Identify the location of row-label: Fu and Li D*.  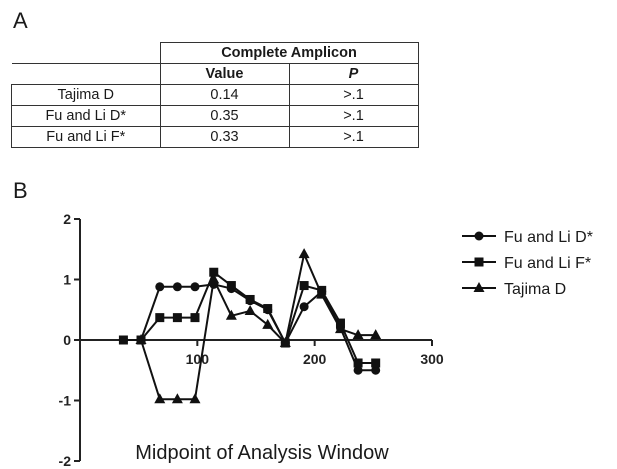
(86, 116).